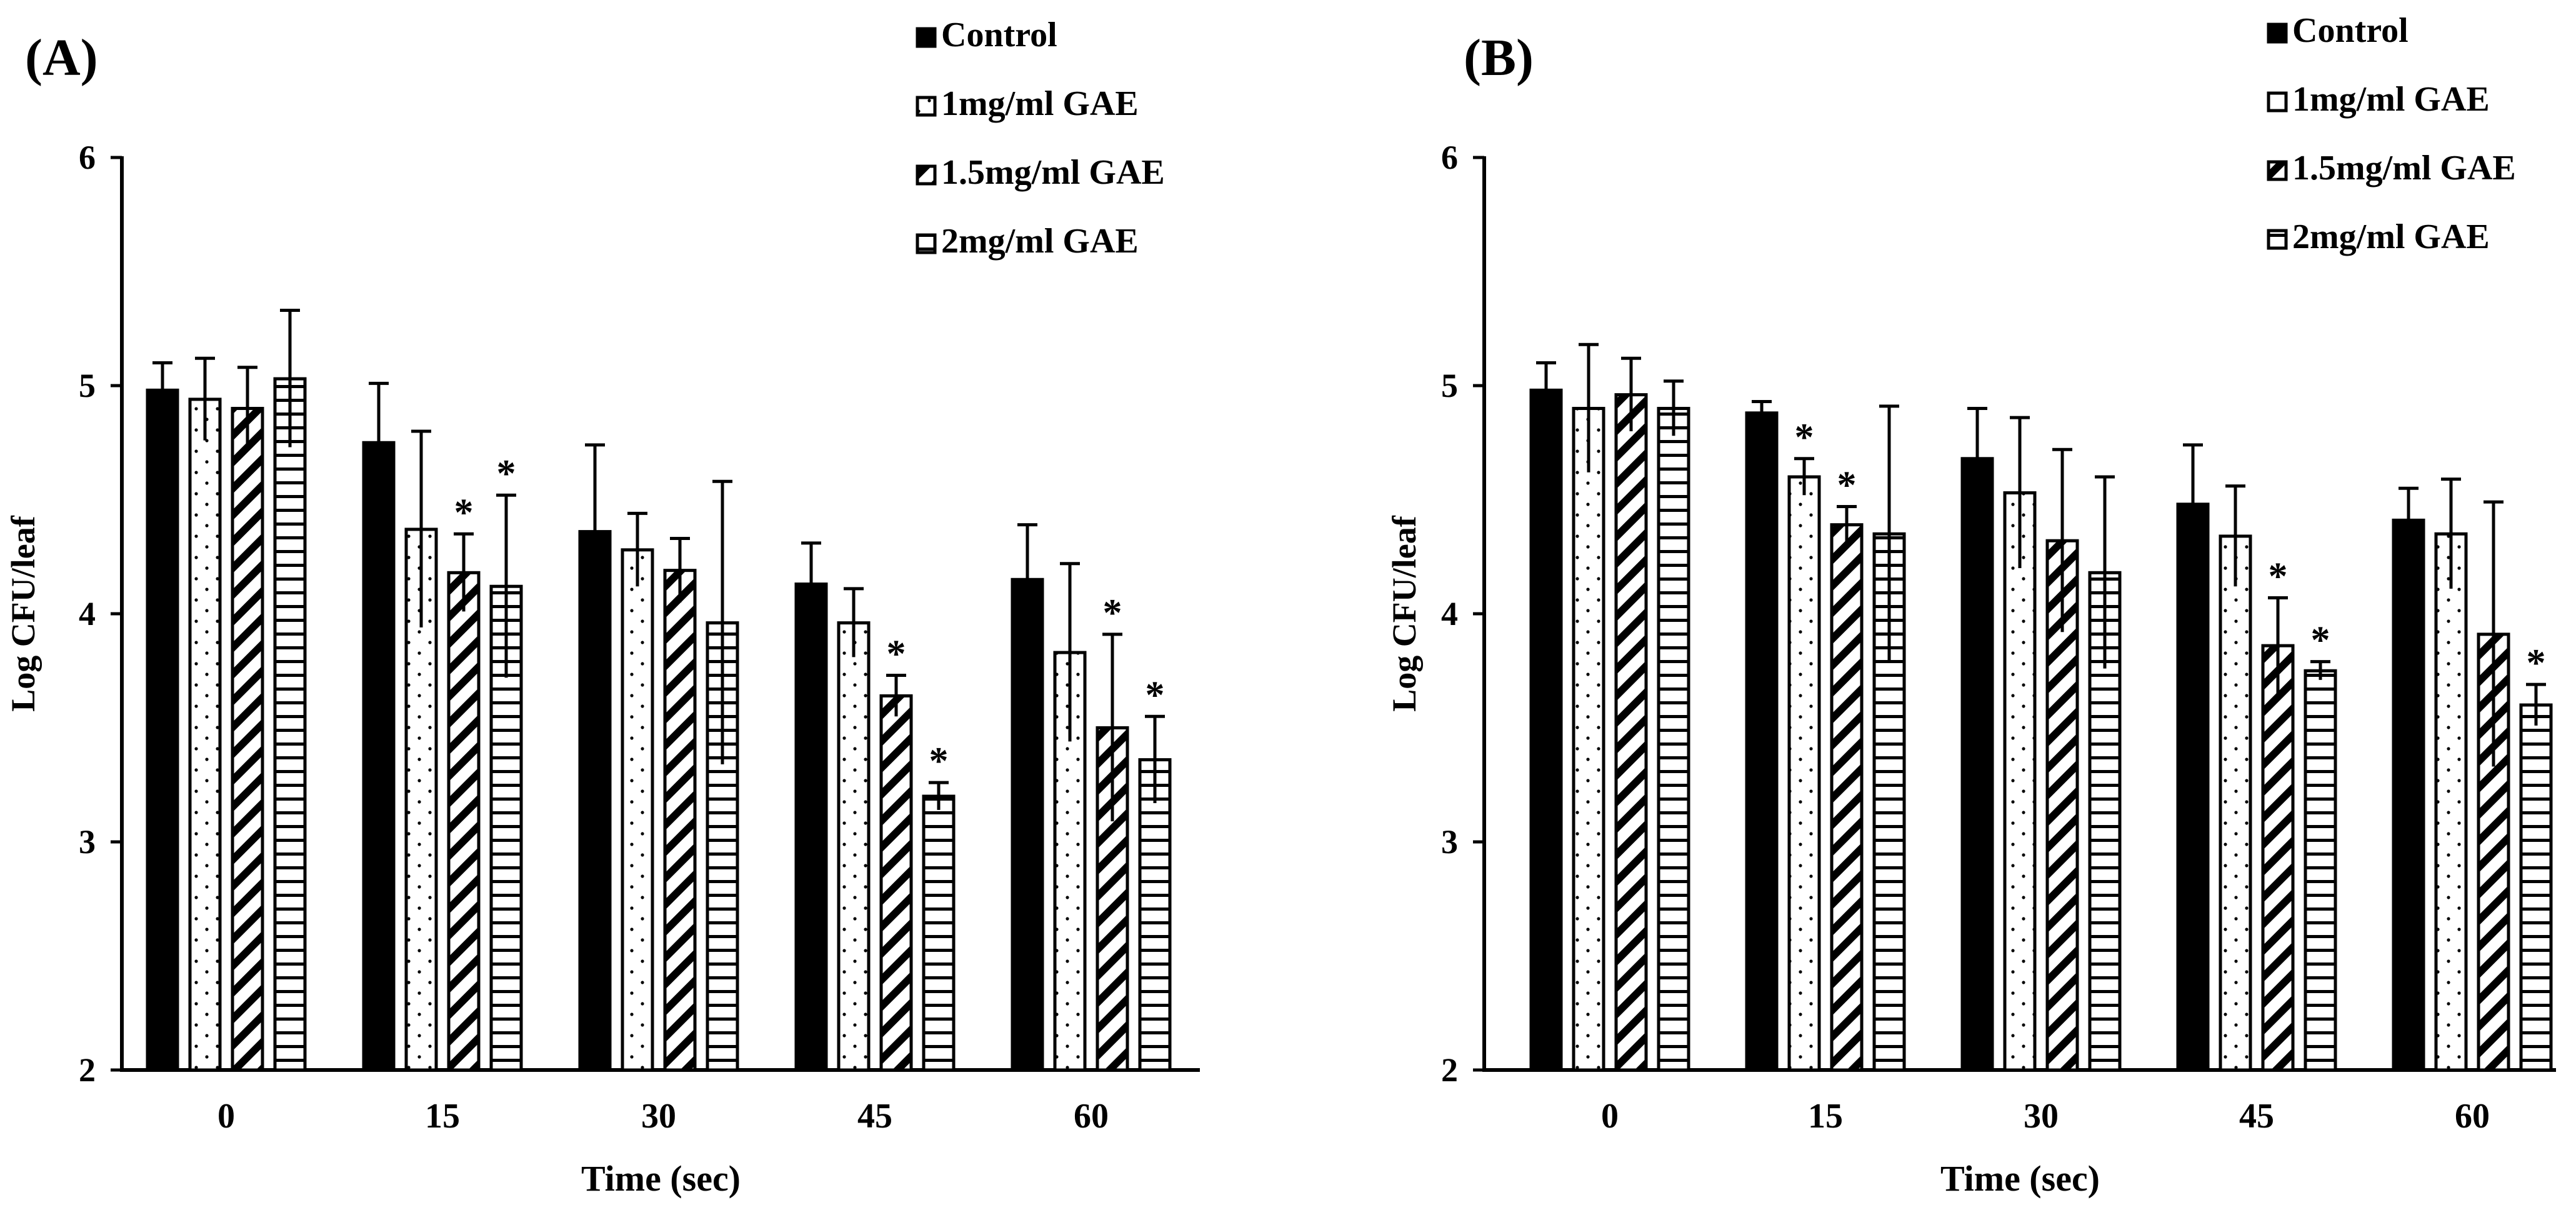  I want to click on panel-label: (A), so click(61, 58).